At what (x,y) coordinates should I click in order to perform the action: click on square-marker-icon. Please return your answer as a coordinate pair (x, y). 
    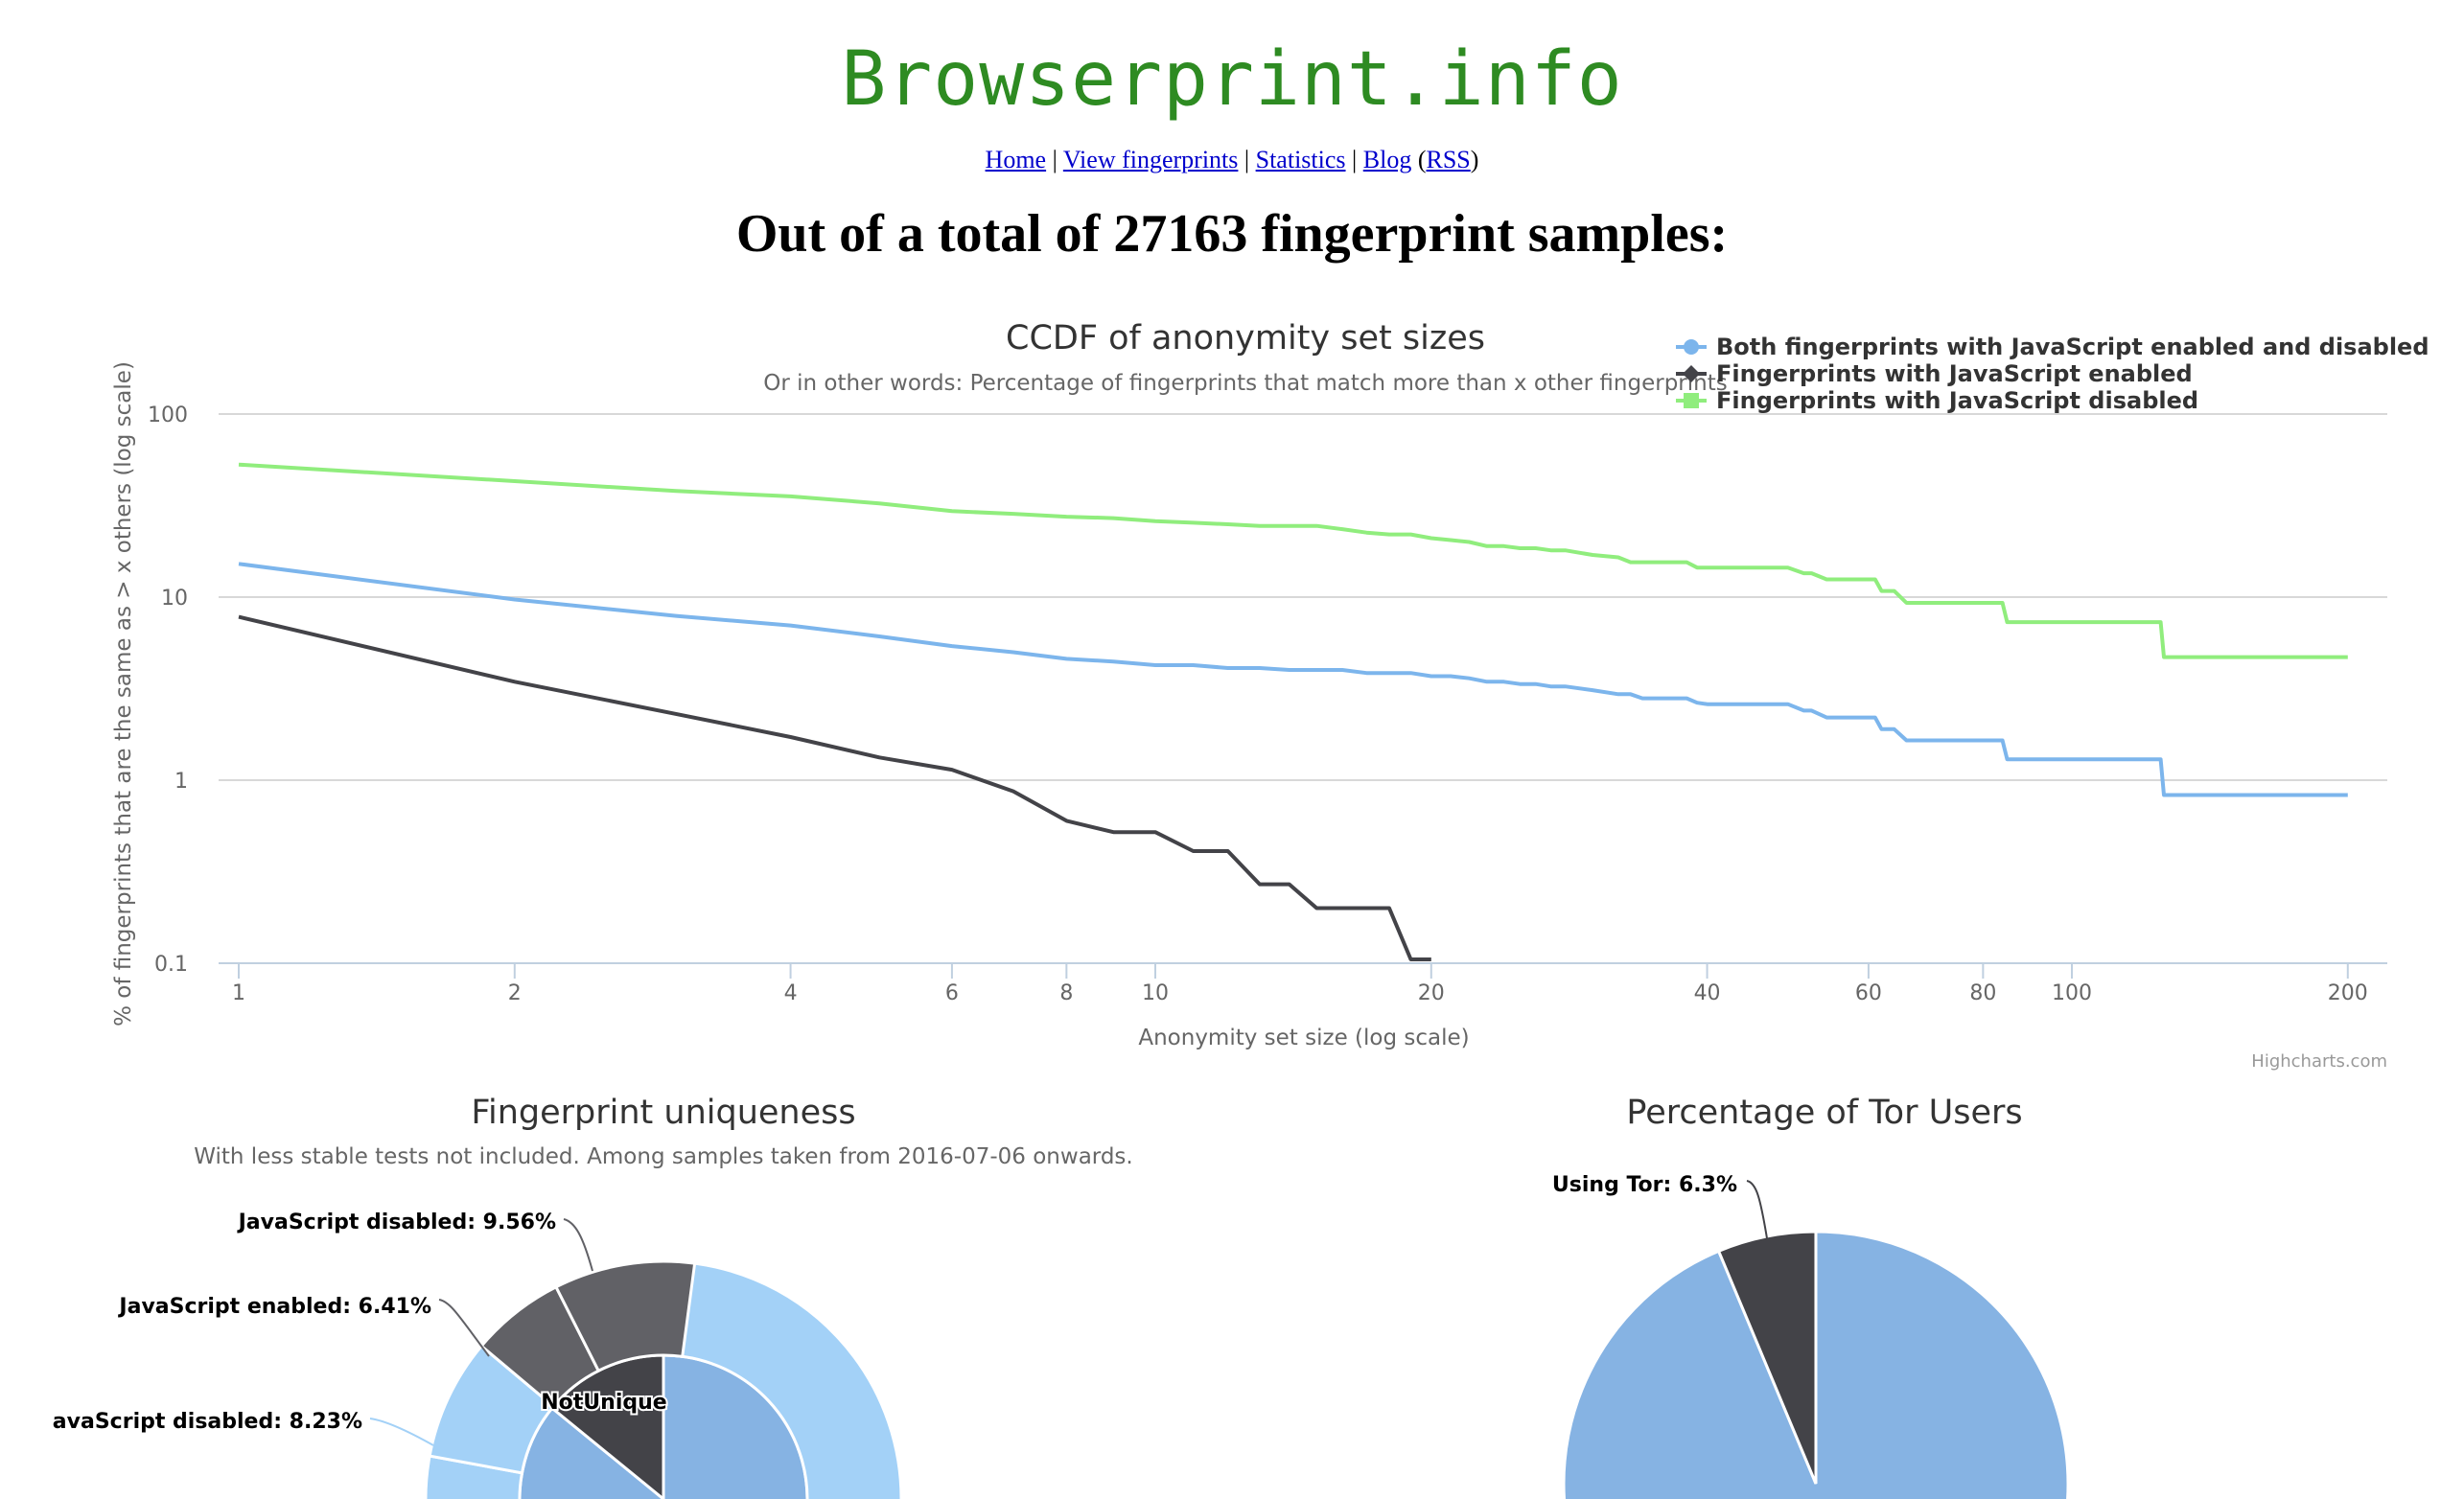
    Looking at the image, I should click on (1692, 400).